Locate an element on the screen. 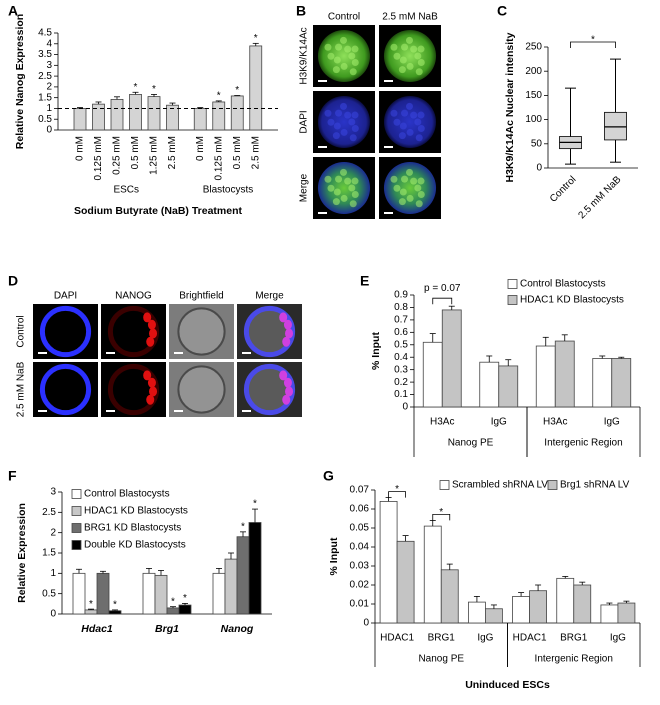  column-header: Merge is located at coordinates (269, 296).